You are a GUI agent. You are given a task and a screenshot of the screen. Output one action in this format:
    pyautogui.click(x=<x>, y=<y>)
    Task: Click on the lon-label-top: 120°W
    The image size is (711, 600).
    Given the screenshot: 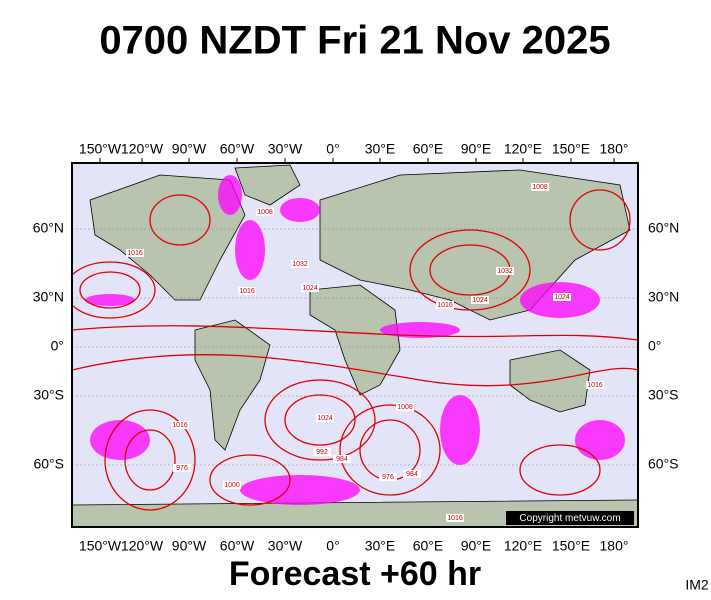 What is the action you would take?
    pyautogui.click(x=142, y=149)
    